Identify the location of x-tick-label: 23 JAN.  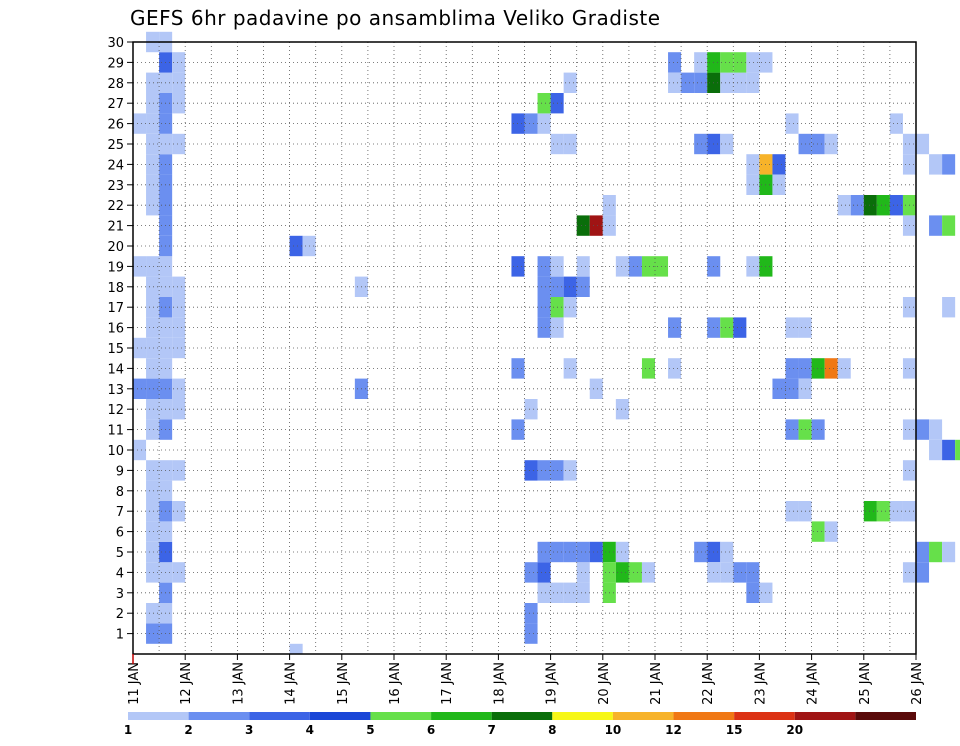
(760, 683).